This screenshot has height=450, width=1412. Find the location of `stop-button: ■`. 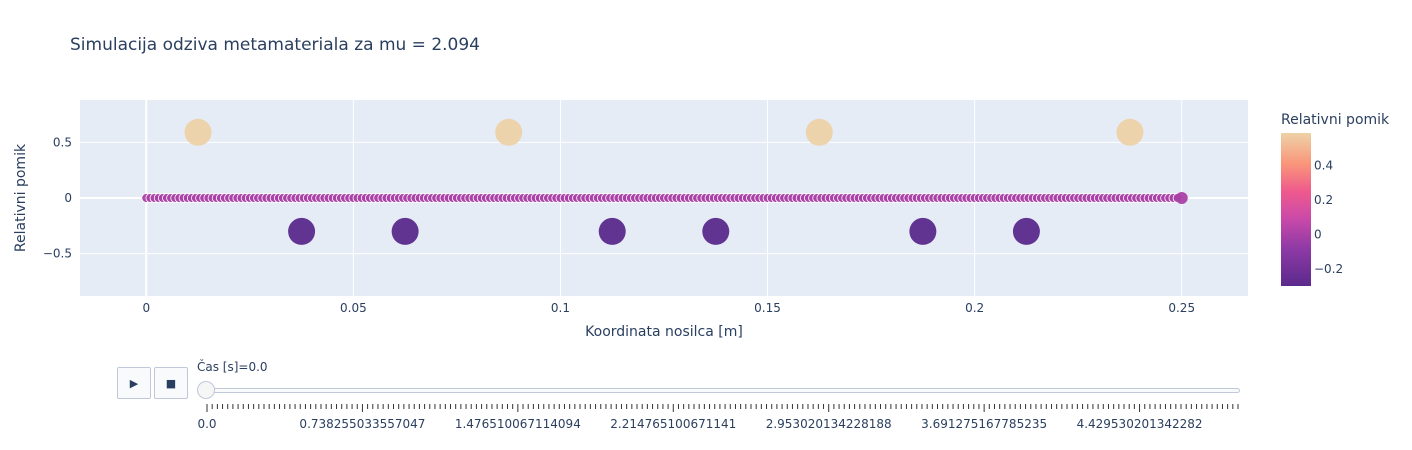

stop-button: ■ is located at coordinates (171, 383).